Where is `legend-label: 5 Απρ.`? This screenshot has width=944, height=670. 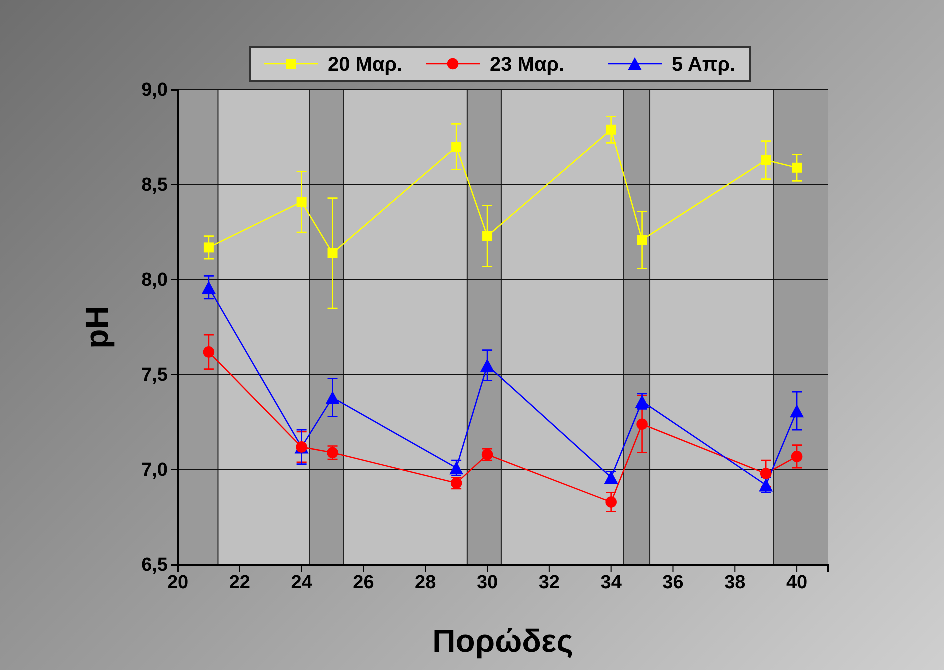 legend-label: 5 Απρ. is located at coordinates (704, 65).